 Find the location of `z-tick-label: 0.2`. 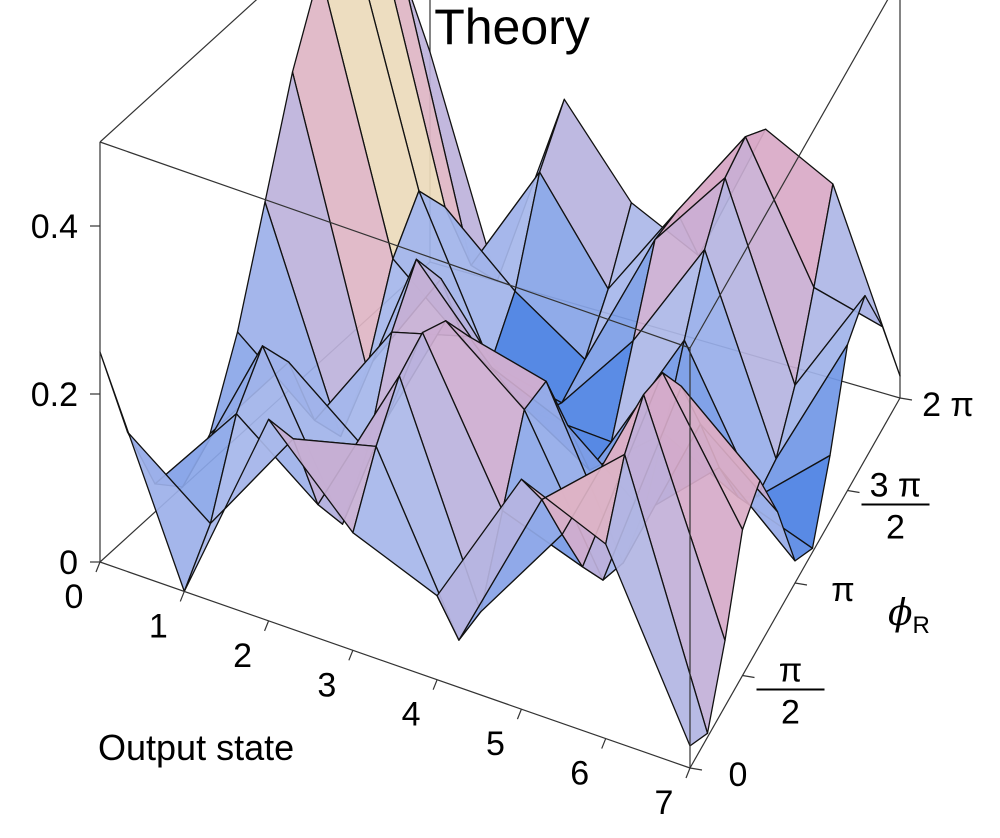

z-tick-label: 0.2 is located at coordinates (54, 395).